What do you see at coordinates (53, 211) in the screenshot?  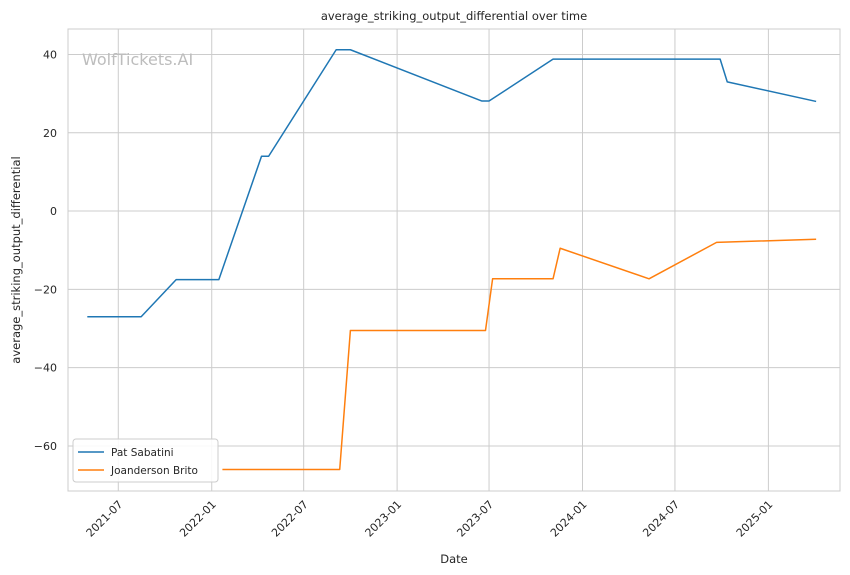 I see `y-tick-label: 0` at bounding box center [53, 211].